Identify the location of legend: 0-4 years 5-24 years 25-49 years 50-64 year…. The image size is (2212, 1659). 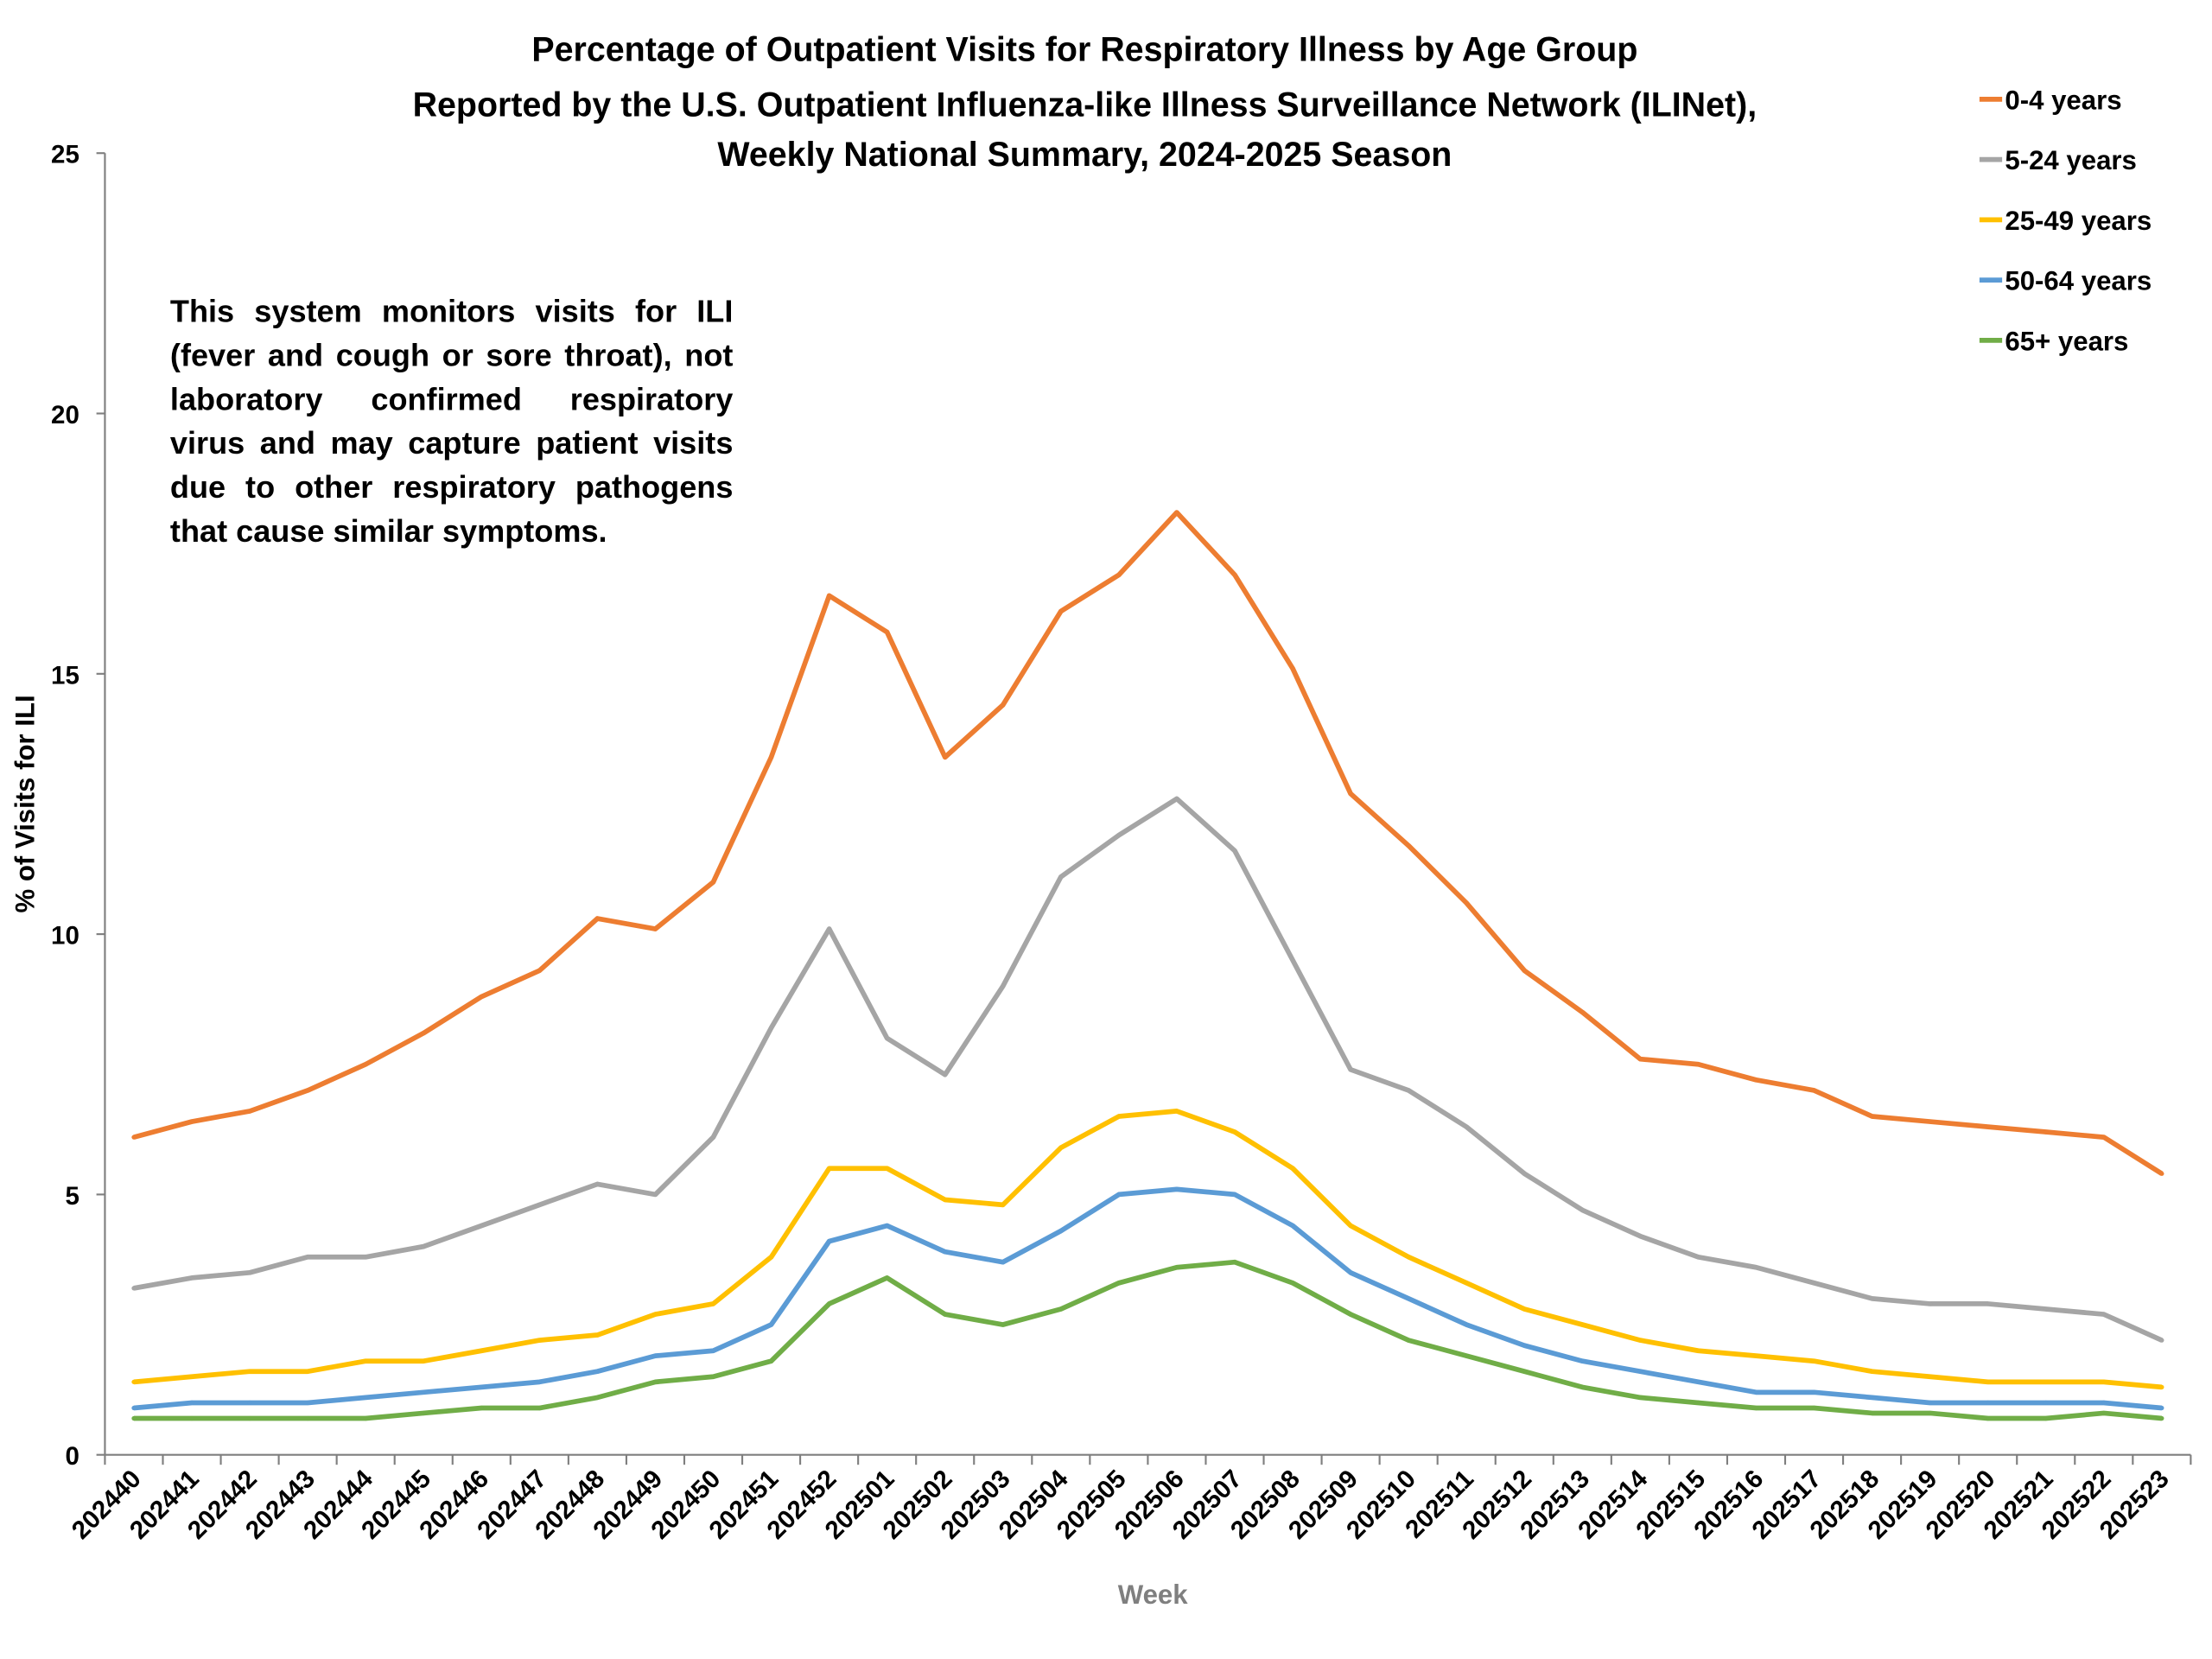
(2065, 220).